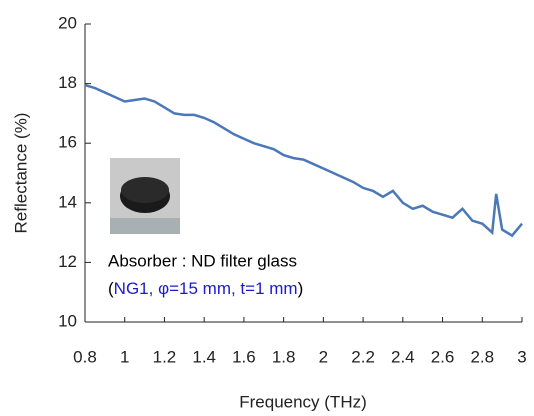 Image resolution: width=534 pixels, height=416 pixels. What do you see at coordinates (204, 356) in the screenshot?
I see `x-tick-label: 1.4` at bounding box center [204, 356].